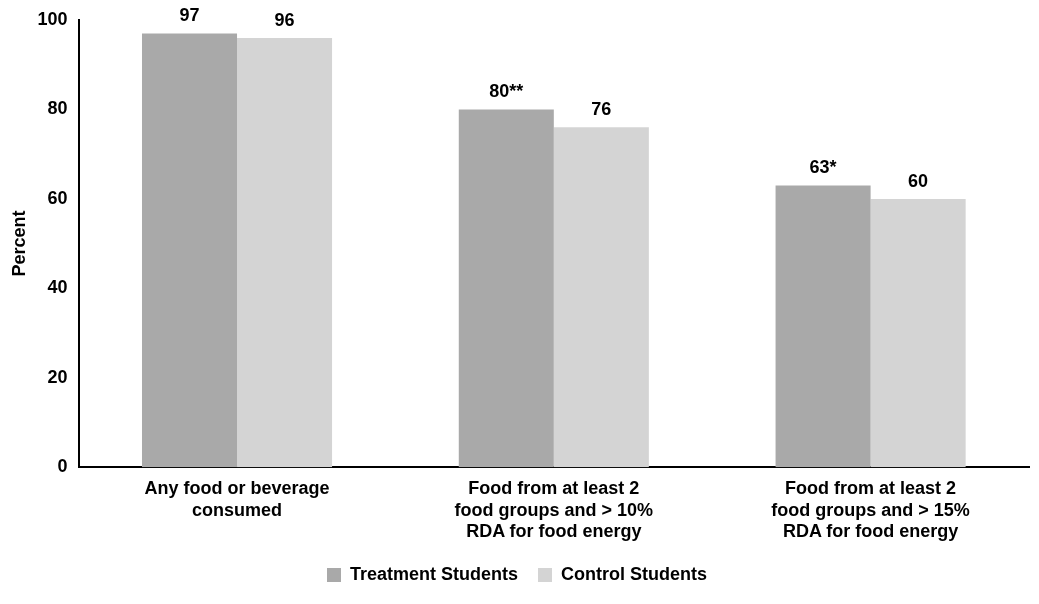  What do you see at coordinates (434, 573) in the screenshot?
I see `legend-label: Treatment Students` at bounding box center [434, 573].